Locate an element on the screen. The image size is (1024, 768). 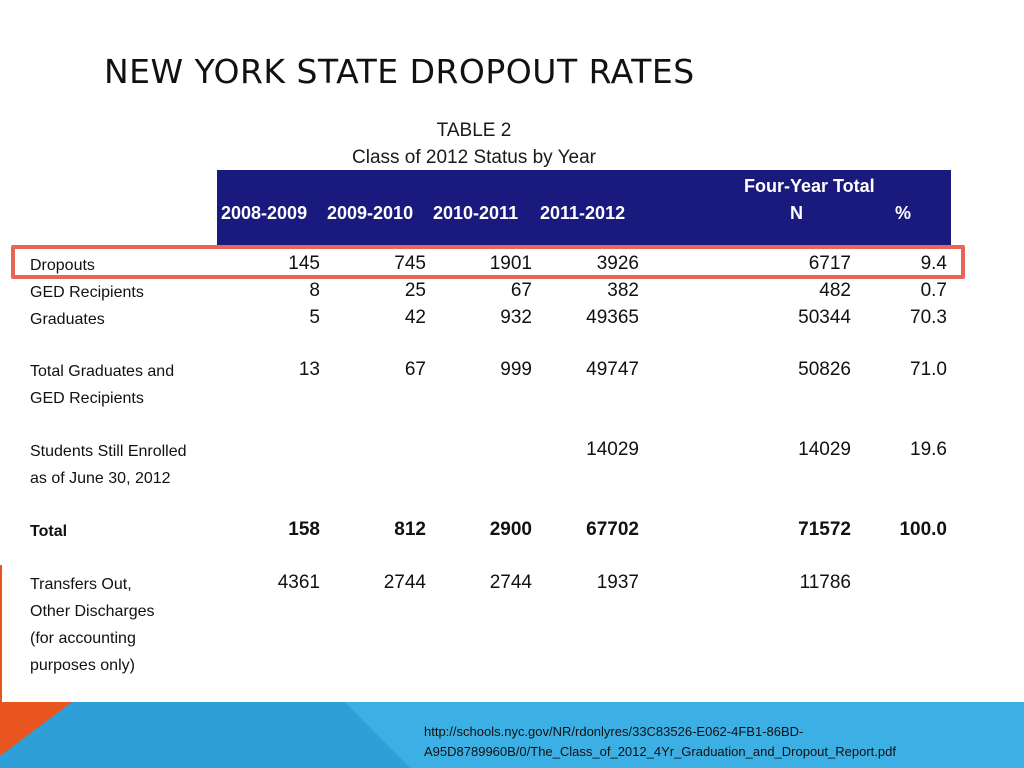
row-label: Graduates is located at coordinates (67, 319).